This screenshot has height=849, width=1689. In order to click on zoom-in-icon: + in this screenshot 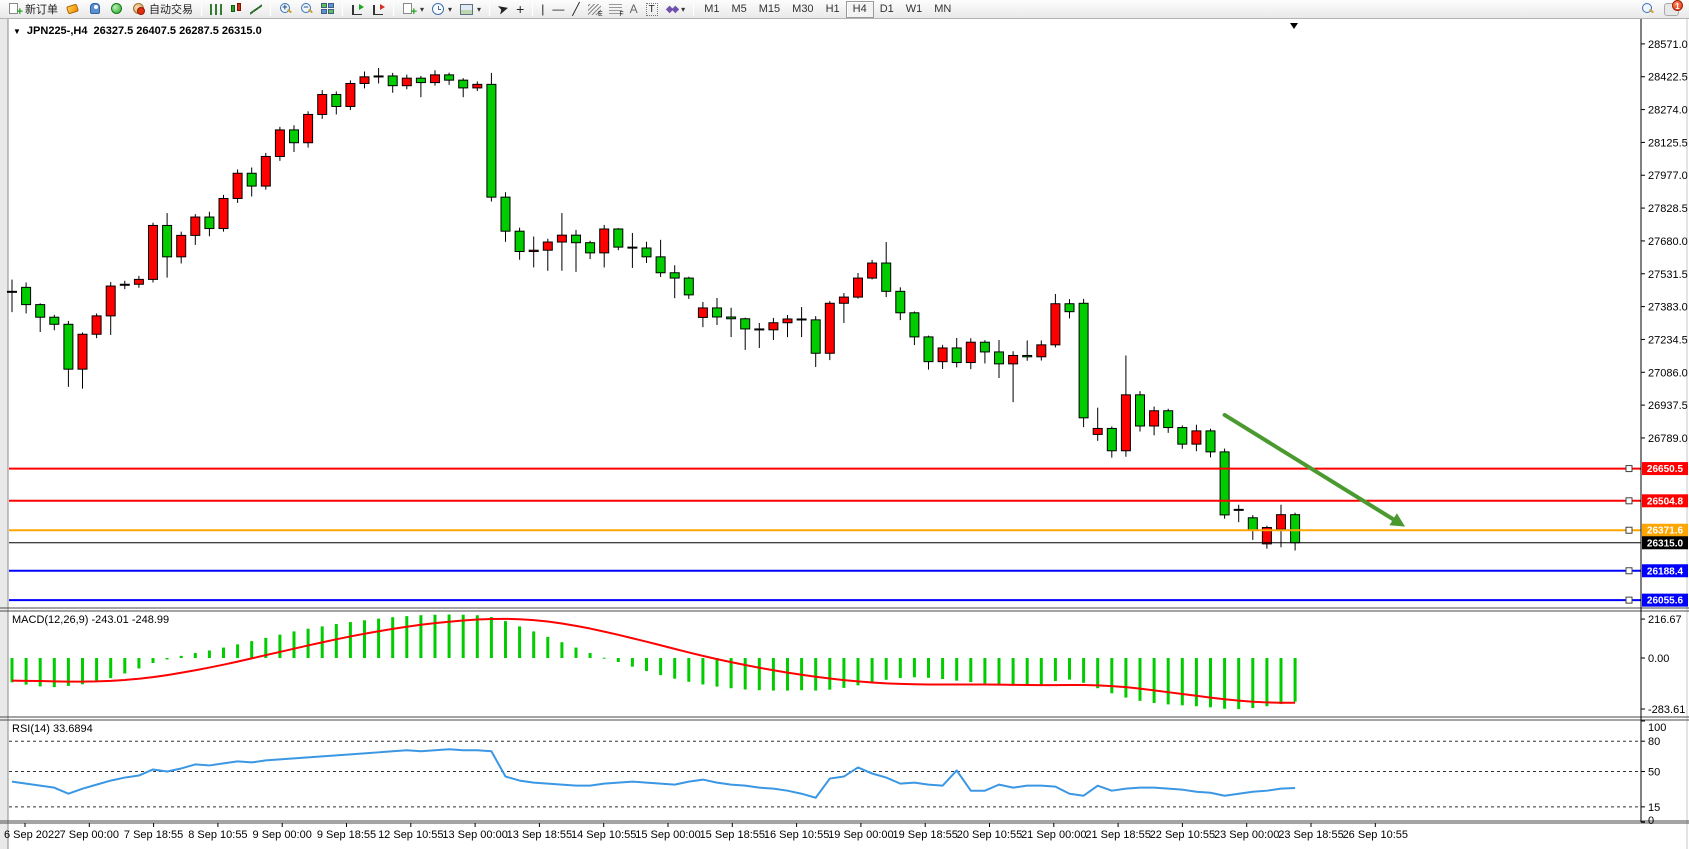, I will do `click(285, 8)`.